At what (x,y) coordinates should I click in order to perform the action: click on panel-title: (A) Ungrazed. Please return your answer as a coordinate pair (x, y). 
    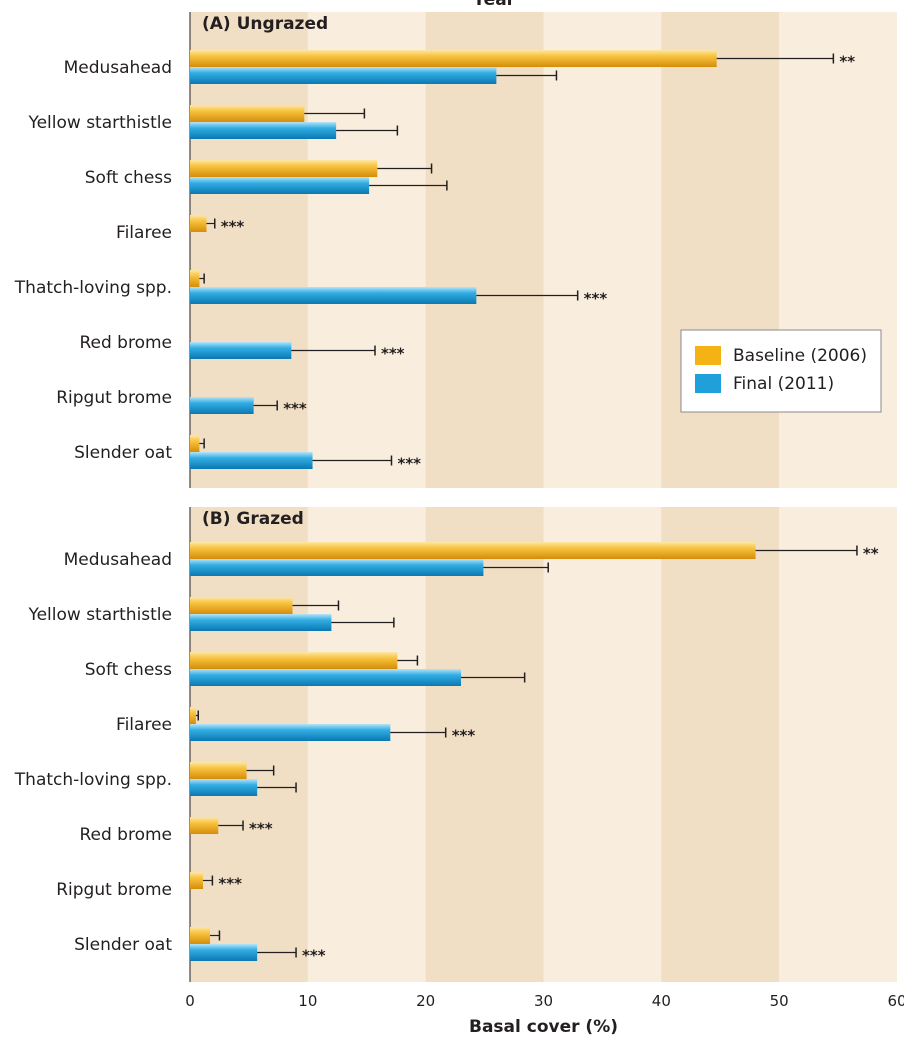
    Looking at the image, I should click on (265, 24).